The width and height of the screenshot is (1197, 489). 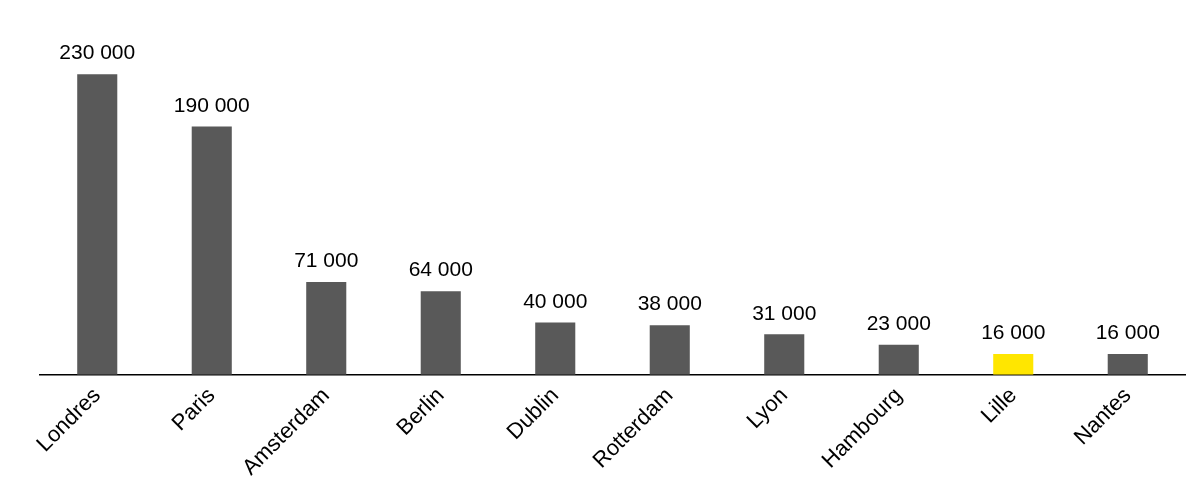 What do you see at coordinates (211, 104) in the screenshot?
I see `data-label: 190 000` at bounding box center [211, 104].